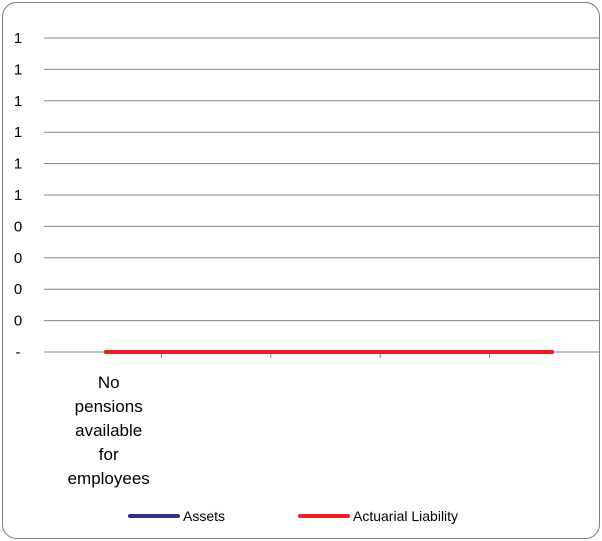 The height and width of the screenshot is (541, 602). I want to click on x-category-label: No pensions available for employees, so click(109, 430).